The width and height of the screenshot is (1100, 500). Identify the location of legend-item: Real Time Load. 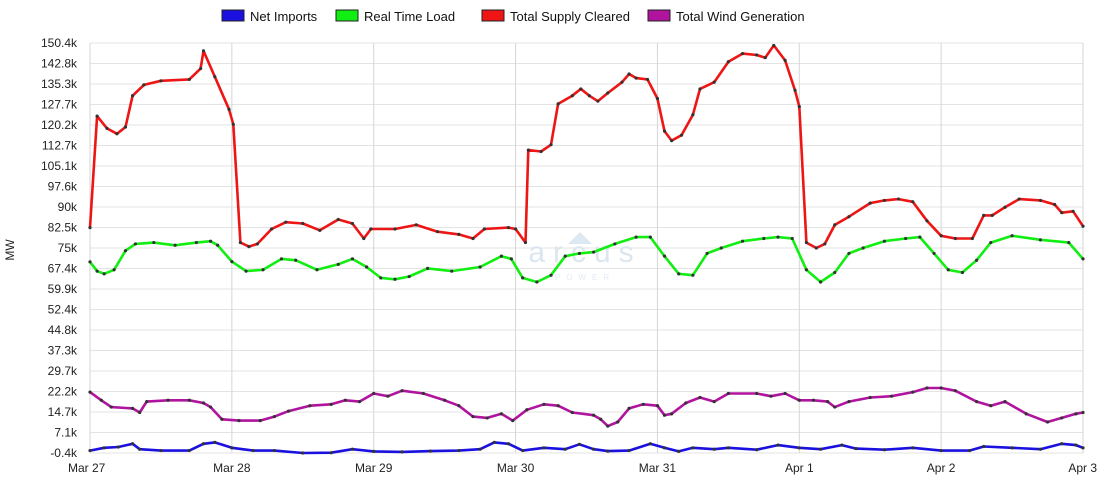
(395, 16).